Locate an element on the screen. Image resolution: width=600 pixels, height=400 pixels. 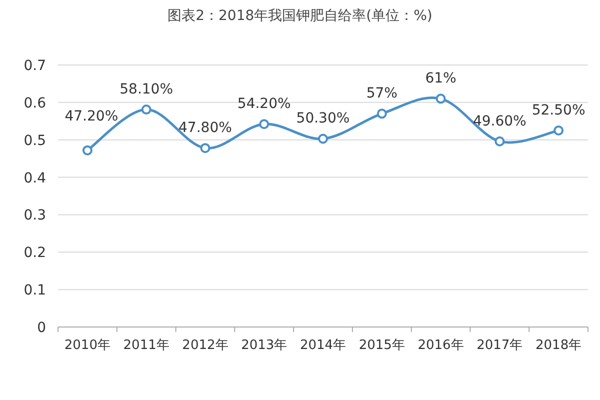
data-label: 57% is located at coordinates (382, 94).